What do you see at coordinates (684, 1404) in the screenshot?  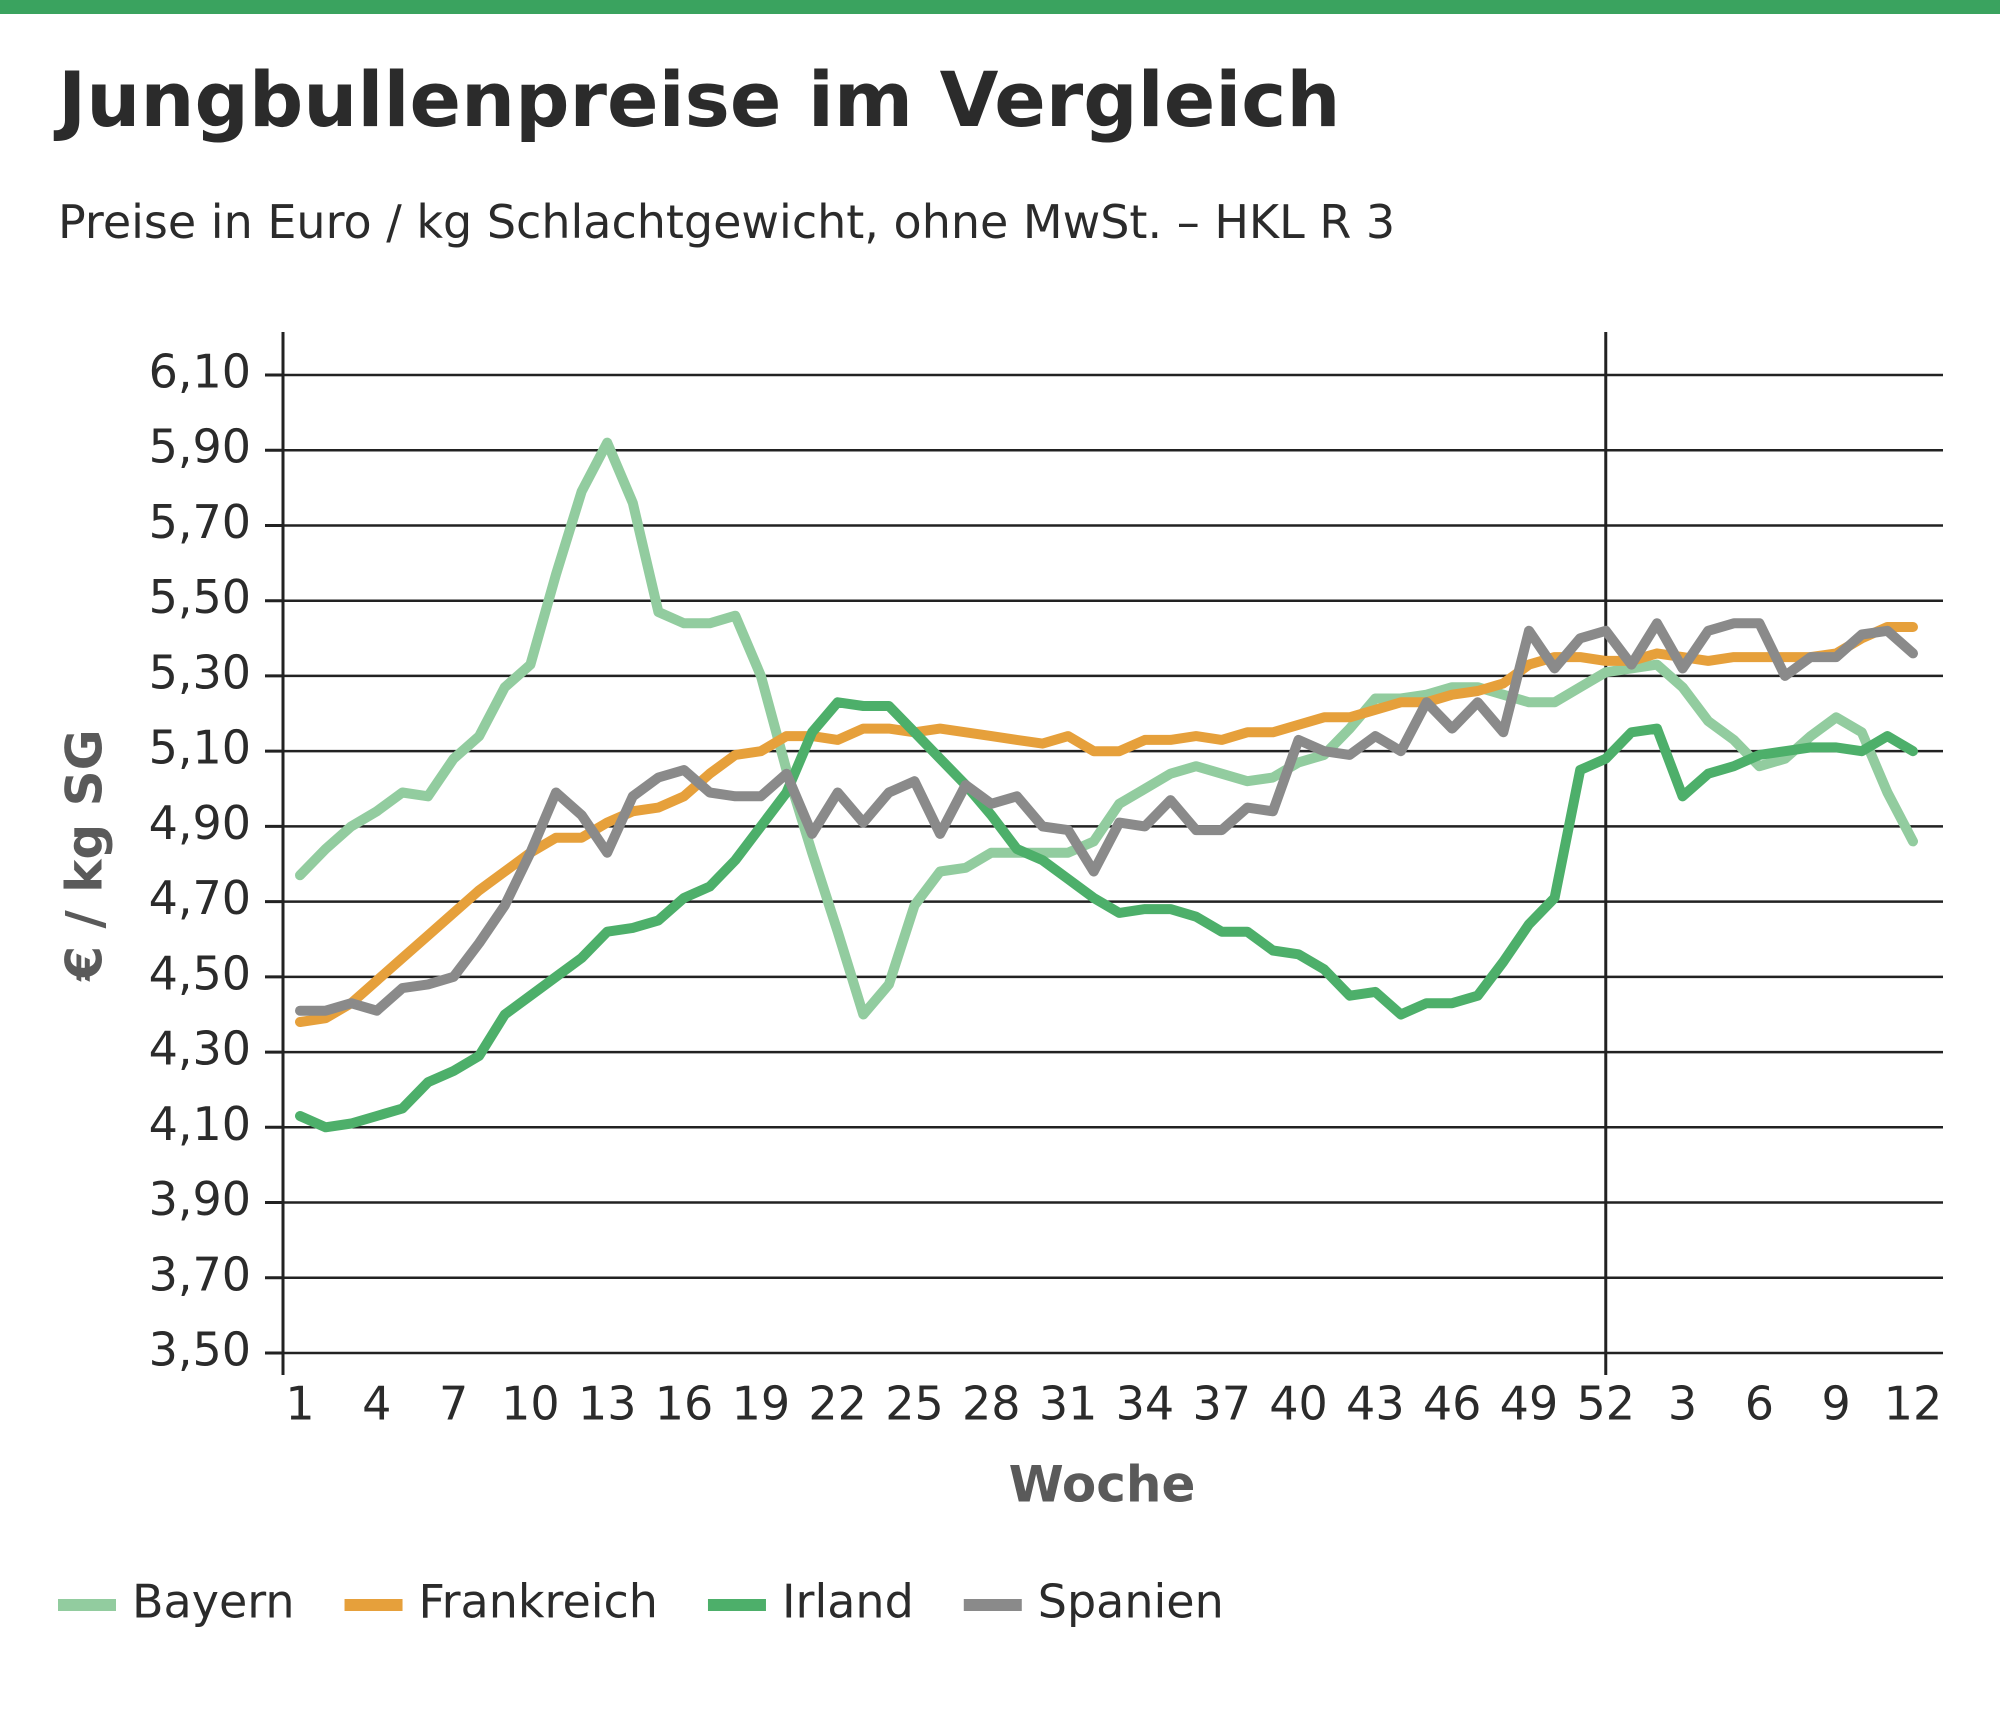 I see `x-tick-label: 16` at bounding box center [684, 1404].